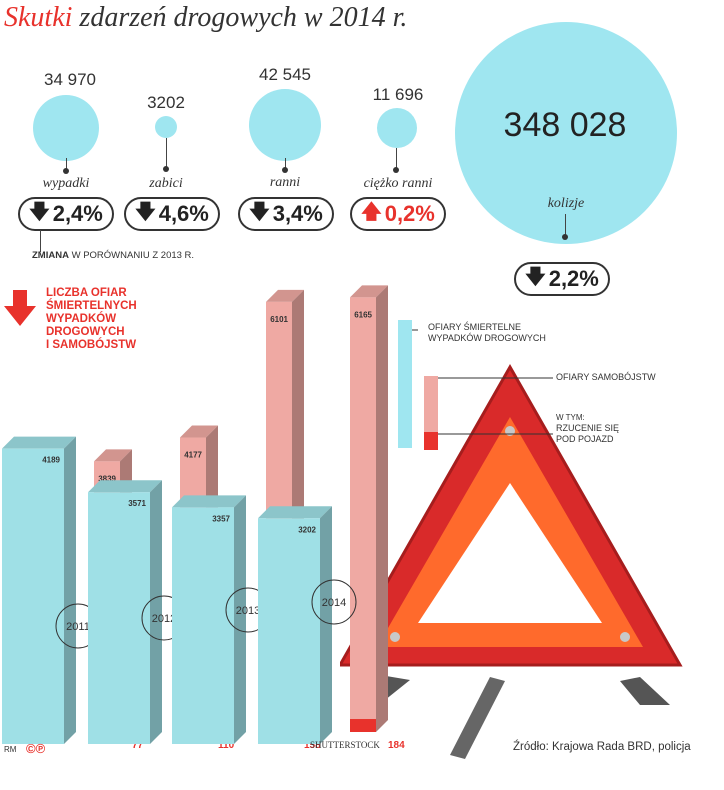 The height and width of the screenshot is (790, 724). What do you see at coordinates (602, 747) in the screenshot?
I see `source-note: Źródło: Krajowa Rada BRD, policja` at bounding box center [602, 747].